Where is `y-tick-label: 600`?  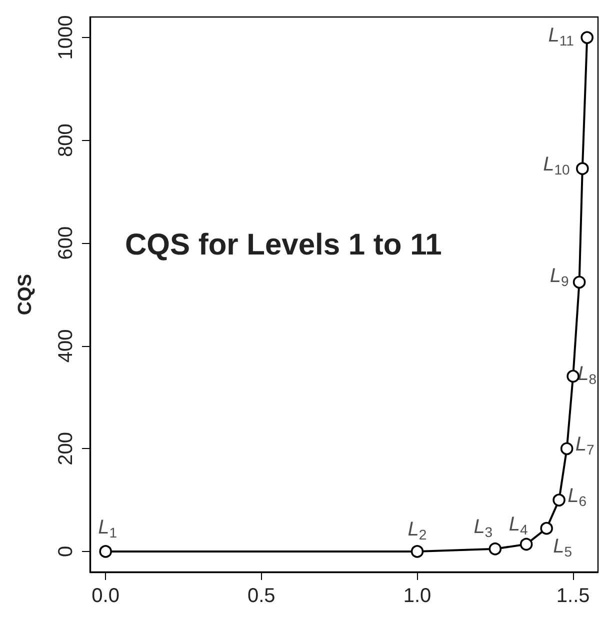
y-tick-label: 600 is located at coordinates (66, 243).